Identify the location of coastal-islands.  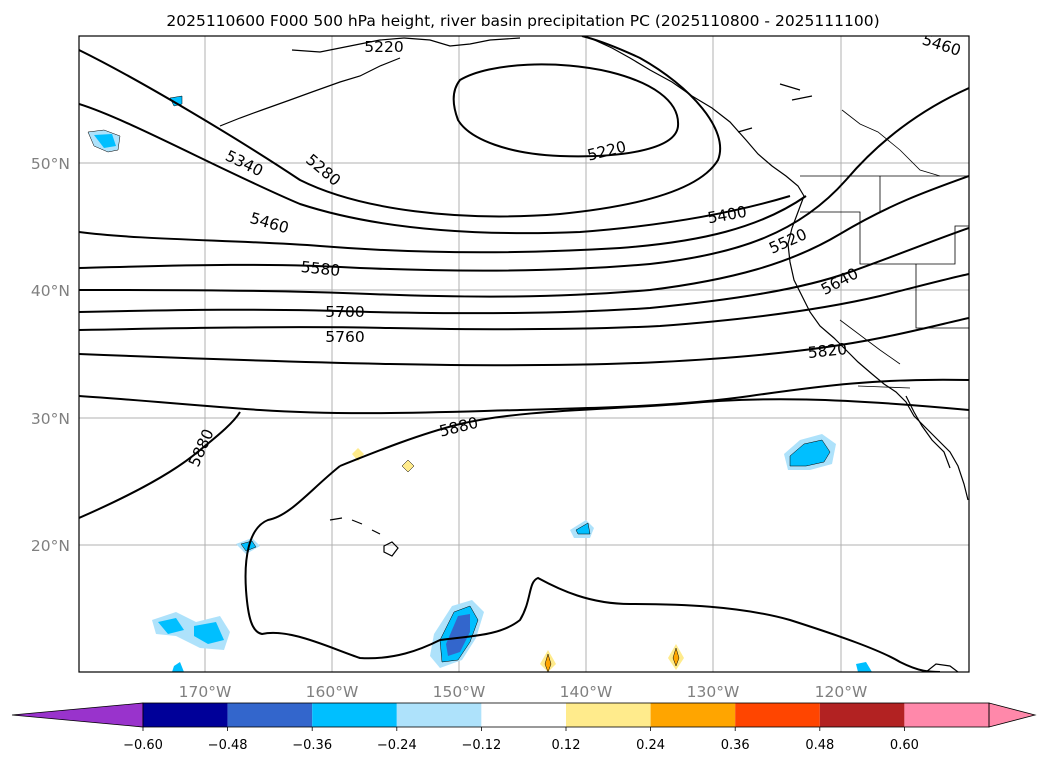
(775, 108).